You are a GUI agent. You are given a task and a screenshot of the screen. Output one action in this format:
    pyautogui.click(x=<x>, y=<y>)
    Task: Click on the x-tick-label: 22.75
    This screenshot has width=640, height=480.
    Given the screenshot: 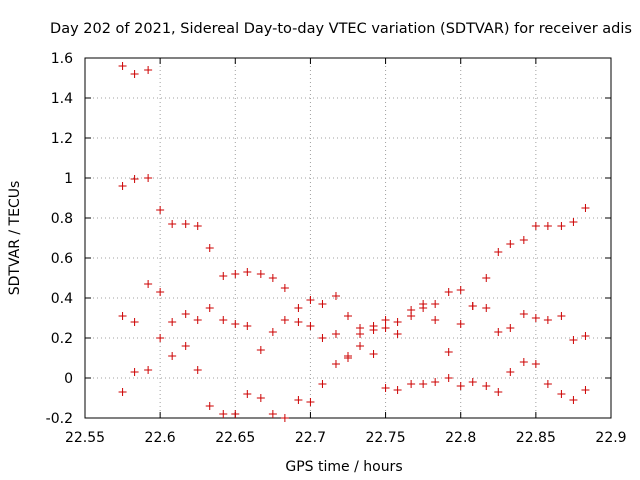 What is the action you would take?
    pyautogui.click(x=386, y=438)
    